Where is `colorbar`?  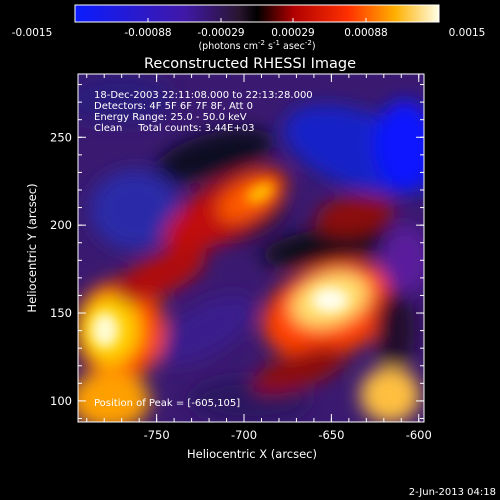 colorbar is located at coordinates (257, 13).